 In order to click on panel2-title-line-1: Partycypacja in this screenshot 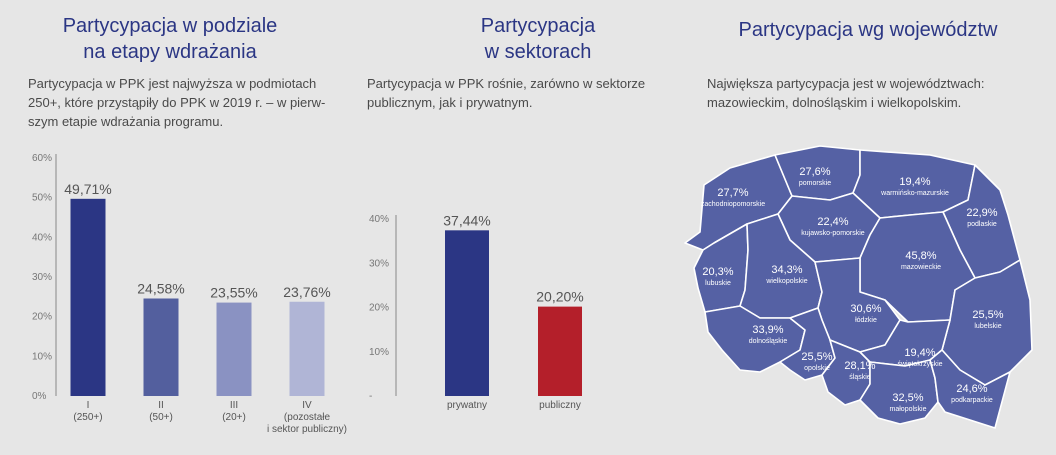, I will do `click(538, 26)`.